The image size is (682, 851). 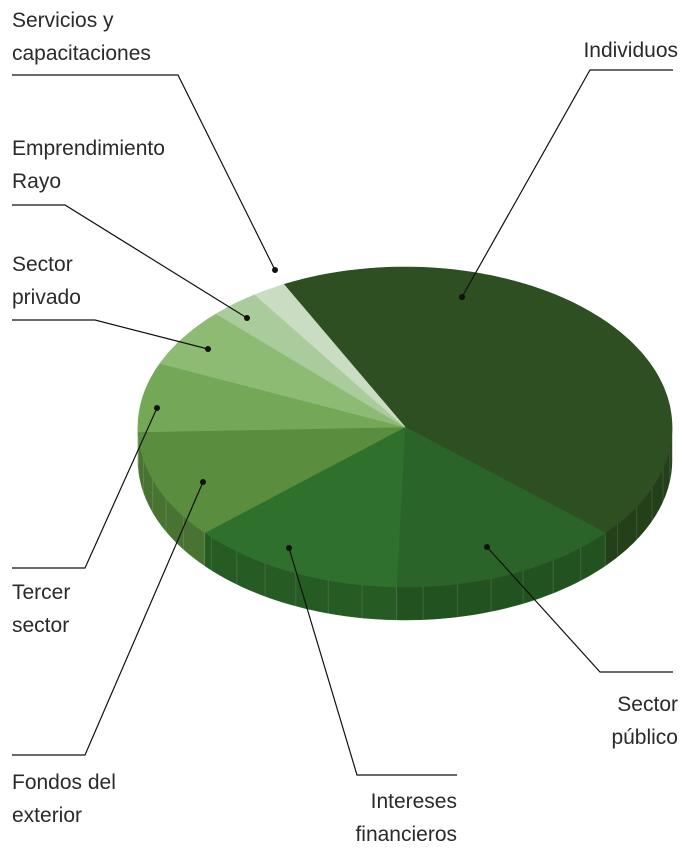 What do you see at coordinates (613, 50) in the screenshot?
I see `slice-label: Individuos` at bounding box center [613, 50].